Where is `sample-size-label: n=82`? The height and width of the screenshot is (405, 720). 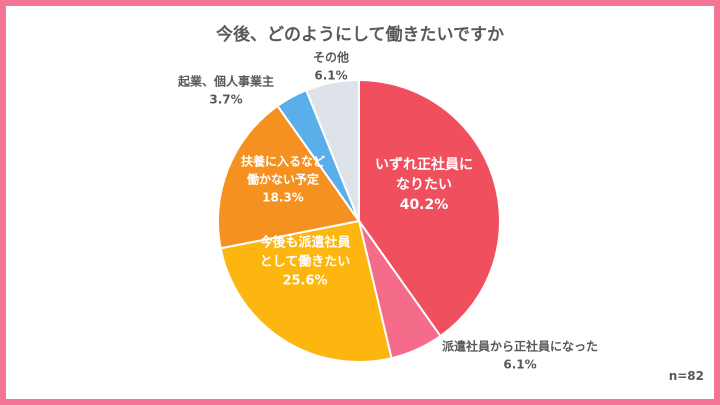
sample-size-label: n=82 is located at coordinates (686, 376).